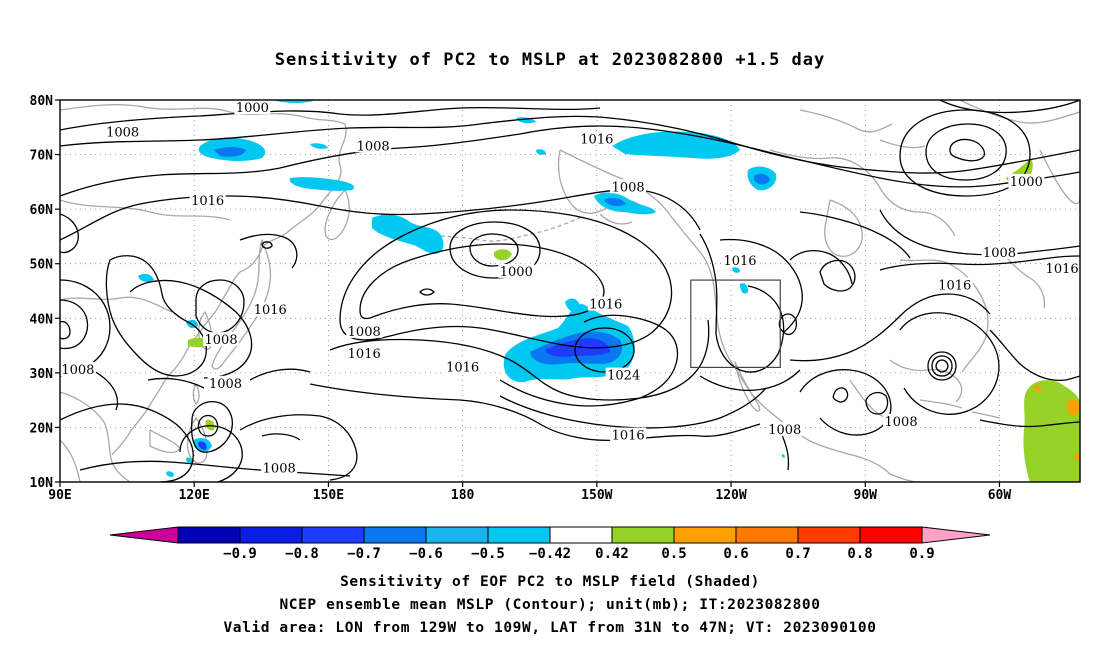 This screenshot has height=650, width=1100. What do you see at coordinates (1000, 495) in the screenshot?
I see `lon-tick-label: 60W` at bounding box center [1000, 495].